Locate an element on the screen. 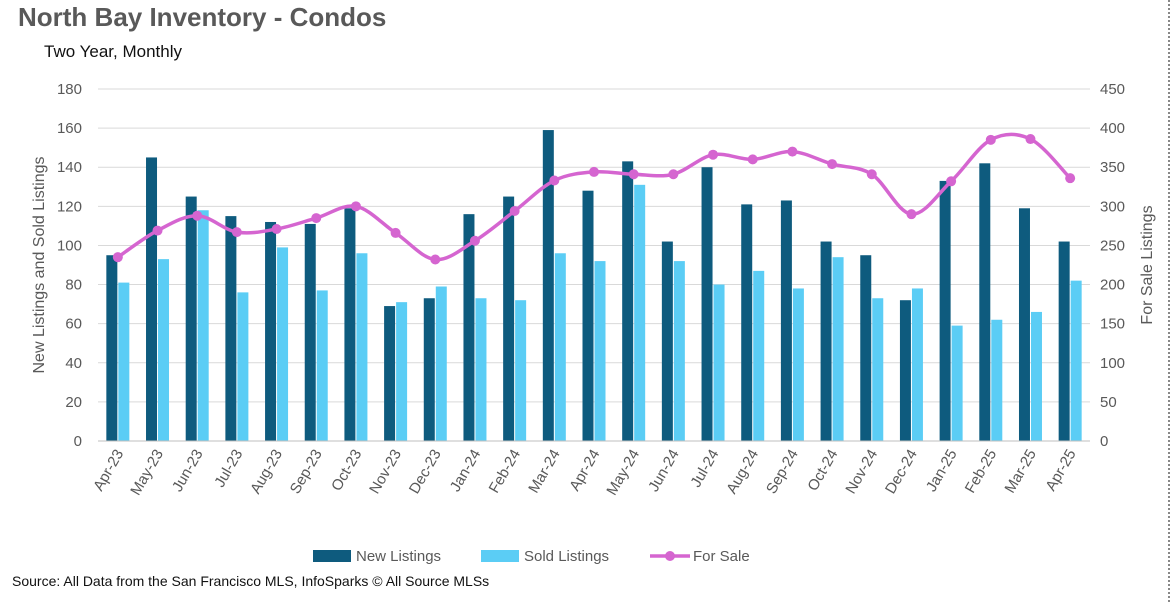 The height and width of the screenshot is (602, 1170). x-tick-label: Jul-24 is located at coordinates (704, 469).